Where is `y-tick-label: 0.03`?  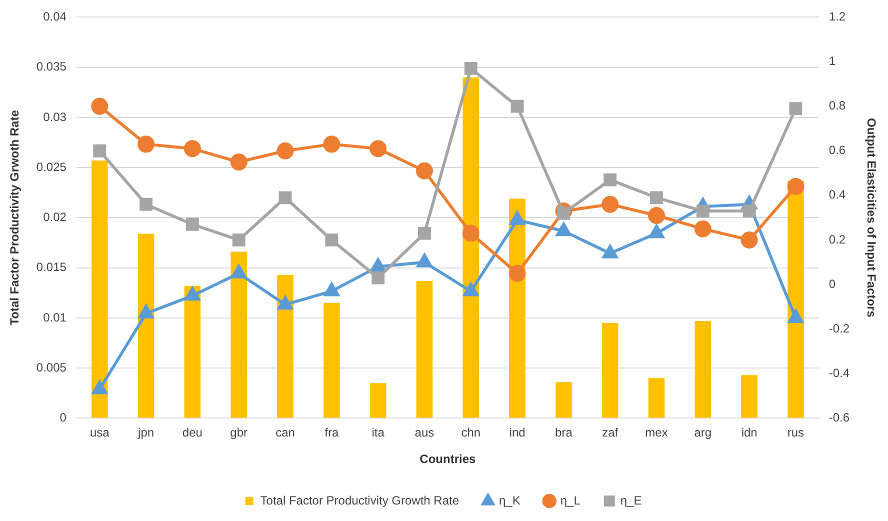 y-tick-label: 0.03 is located at coordinates (55, 117).